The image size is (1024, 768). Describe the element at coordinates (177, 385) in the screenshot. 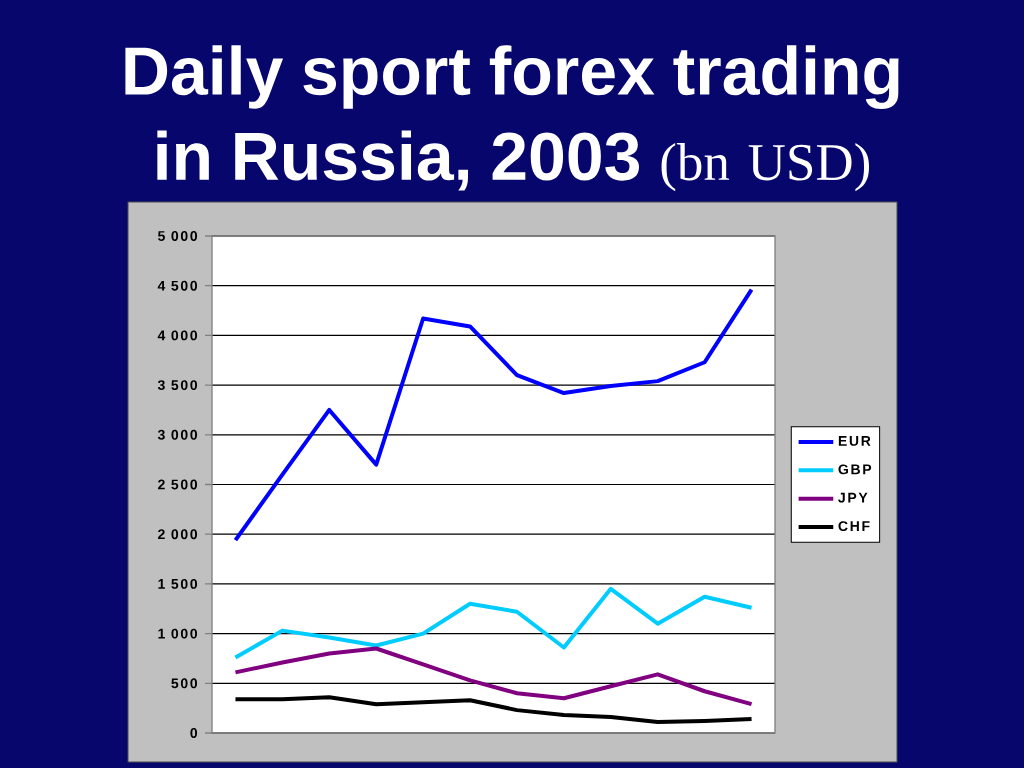

I see `y-tick-label: 3 500` at that location.